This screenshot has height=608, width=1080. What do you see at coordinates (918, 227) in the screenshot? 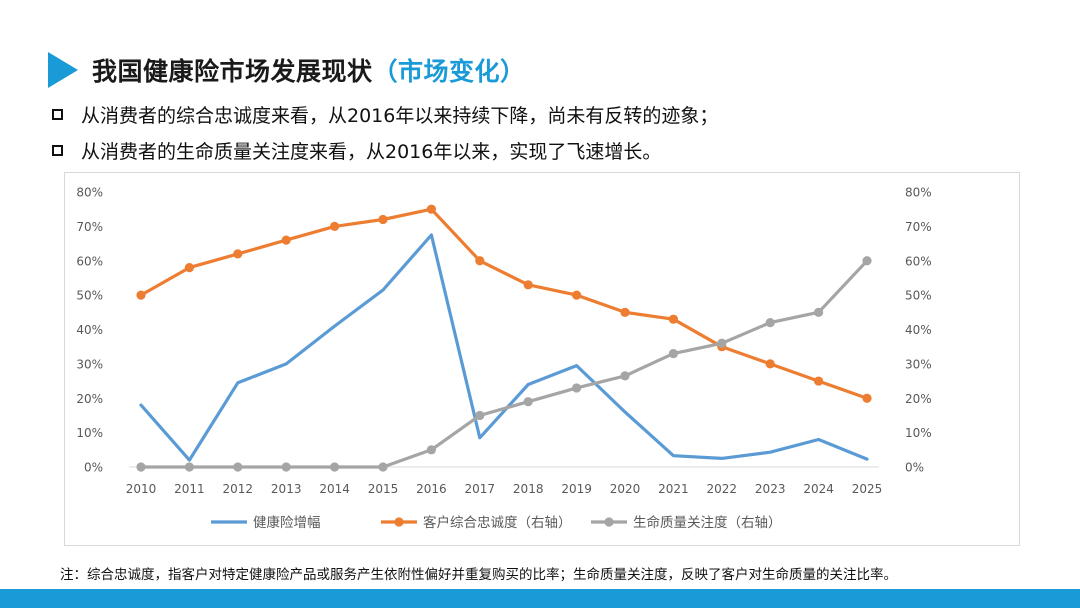
I see `y-tick-label-right: 70%` at bounding box center [918, 227].